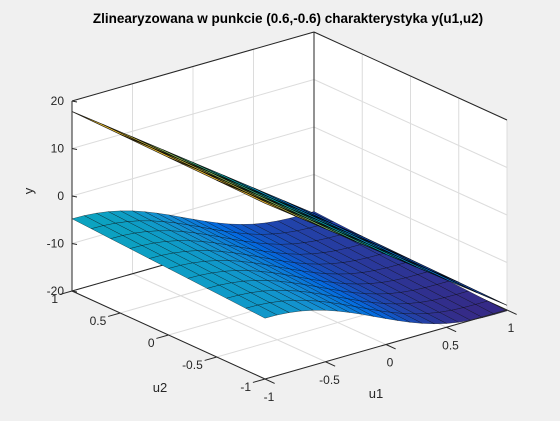 The image size is (560, 421). Describe the element at coordinates (56, 244) in the screenshot. I see `z-tick-label: -10` at that location.